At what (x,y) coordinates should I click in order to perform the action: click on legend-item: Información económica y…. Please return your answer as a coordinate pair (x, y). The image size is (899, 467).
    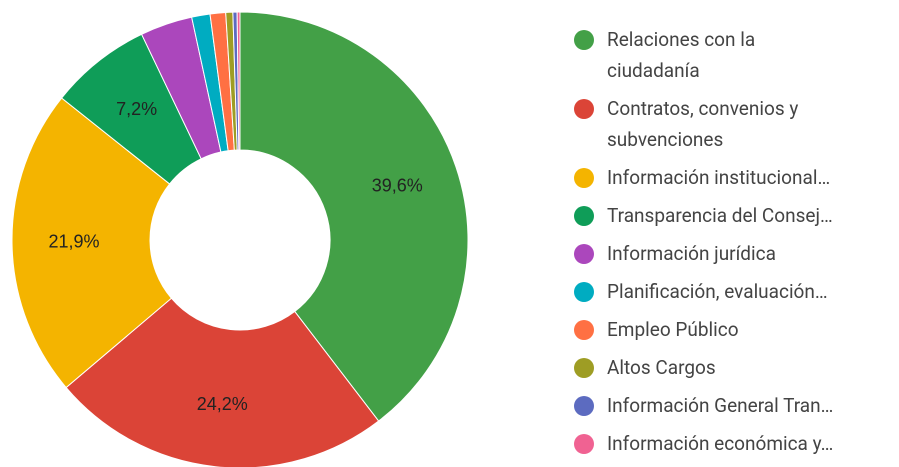
    Looking at the image, I should click on (736, 443).